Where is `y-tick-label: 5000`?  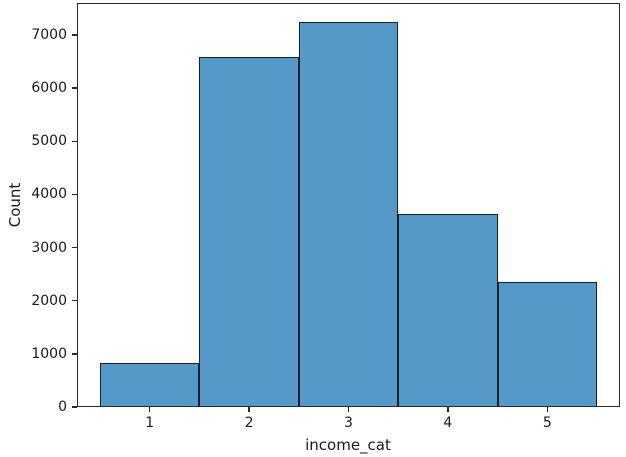
y-tick-label: 5000 is located at coordinates (49, 141).